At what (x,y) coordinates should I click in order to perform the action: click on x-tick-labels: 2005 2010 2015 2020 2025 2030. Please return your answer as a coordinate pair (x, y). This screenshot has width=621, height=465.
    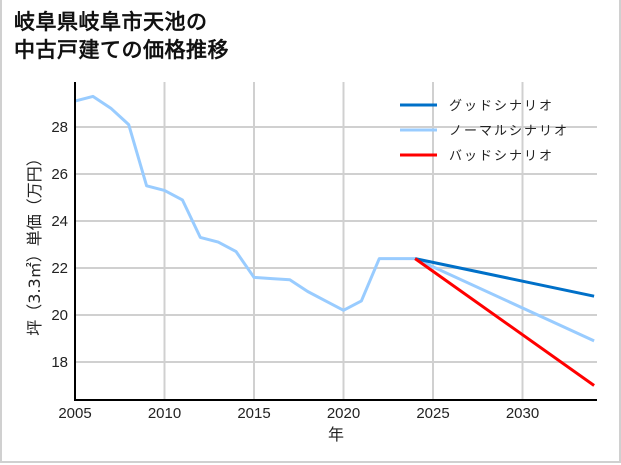
    Looking at the image, I should click on (298, 413).